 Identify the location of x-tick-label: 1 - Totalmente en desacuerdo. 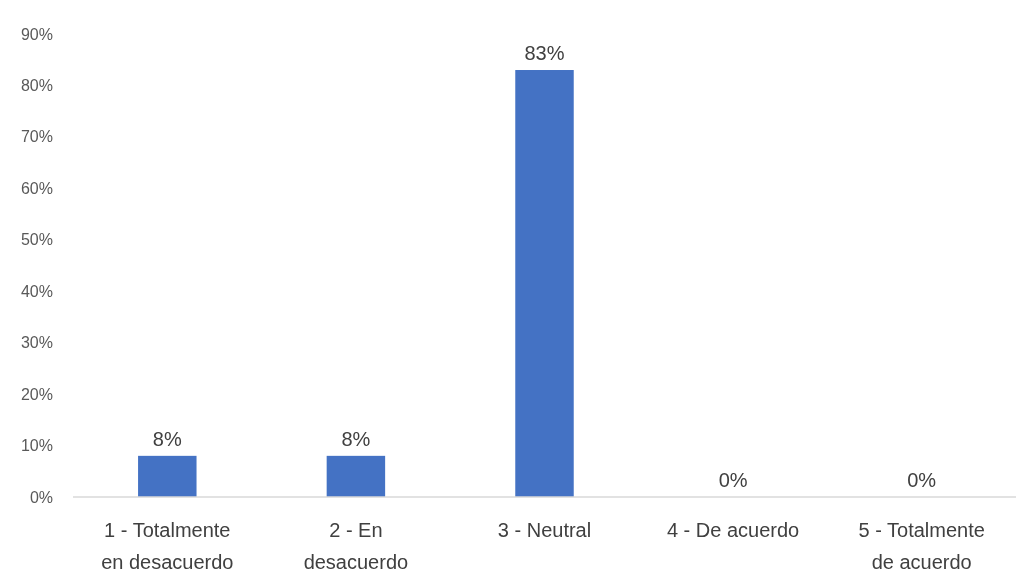
(167, 546).